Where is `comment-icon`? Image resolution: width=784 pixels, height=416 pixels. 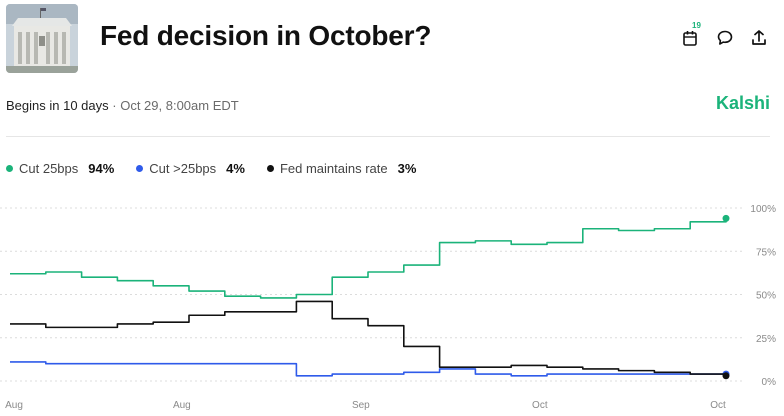 comment-icon is located at coordinates (725, 37).